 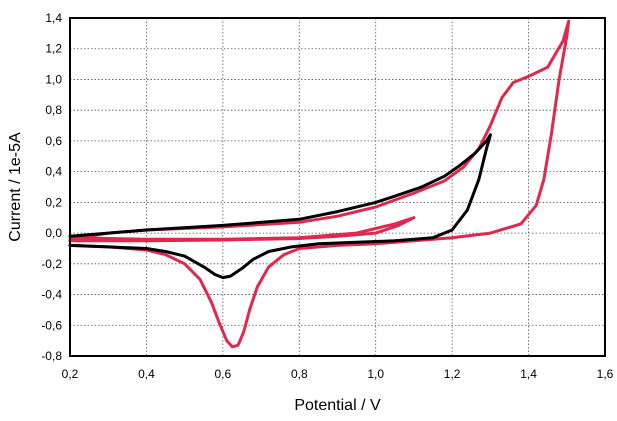 I want to click on x-tick-label: 0,4, so click(x=146, y=374).